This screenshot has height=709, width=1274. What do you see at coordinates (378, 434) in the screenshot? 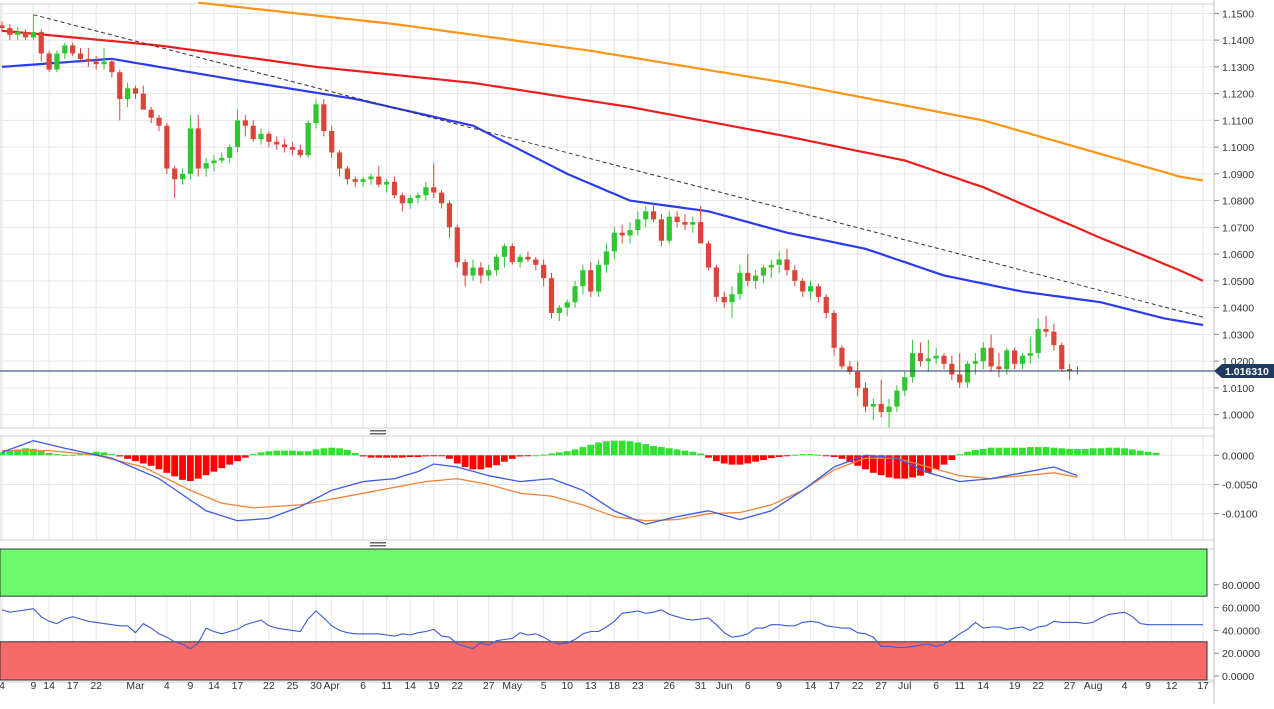
I see `panel-resize-handle` at bounding box center [378, 434].